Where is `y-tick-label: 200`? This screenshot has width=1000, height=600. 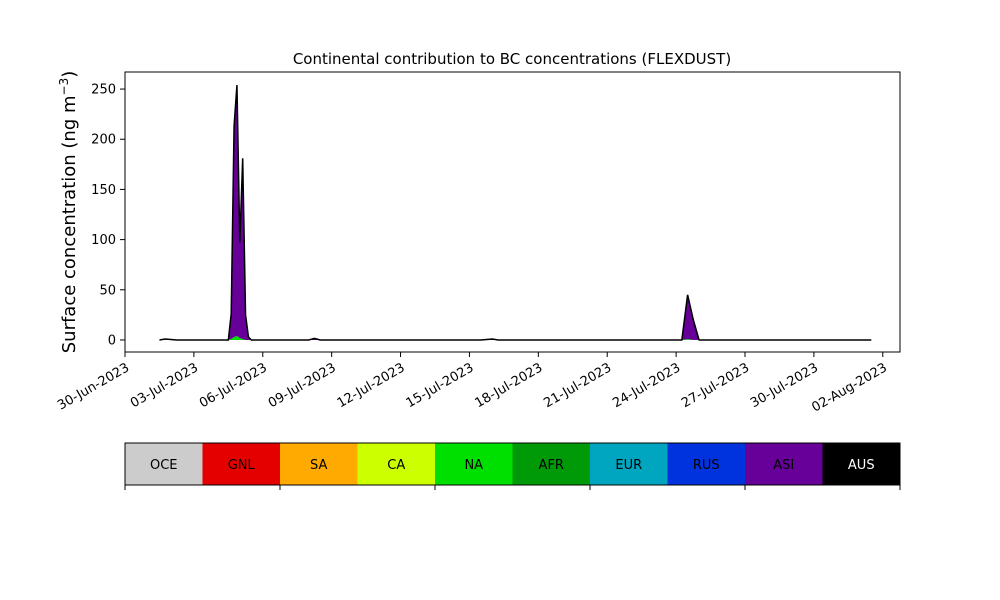
y-tick-label: 200 is located at coordinates (103, 140).